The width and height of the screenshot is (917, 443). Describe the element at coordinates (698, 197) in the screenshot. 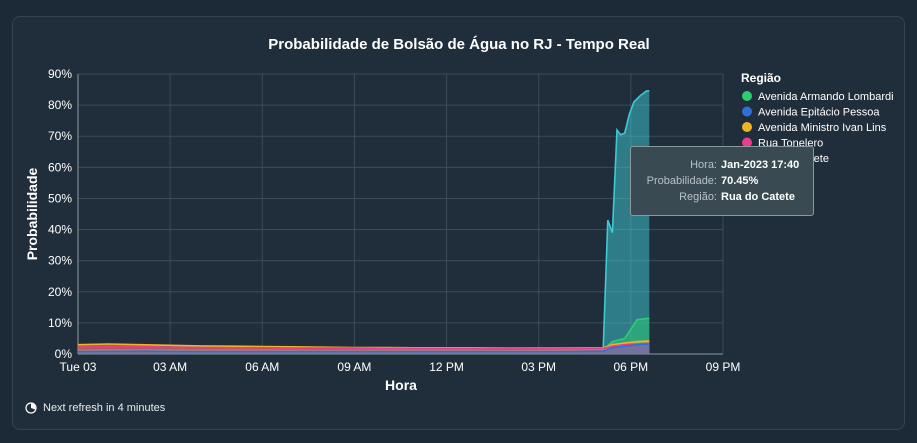

I see `tooltip-regiao-label: Região:` at that location.